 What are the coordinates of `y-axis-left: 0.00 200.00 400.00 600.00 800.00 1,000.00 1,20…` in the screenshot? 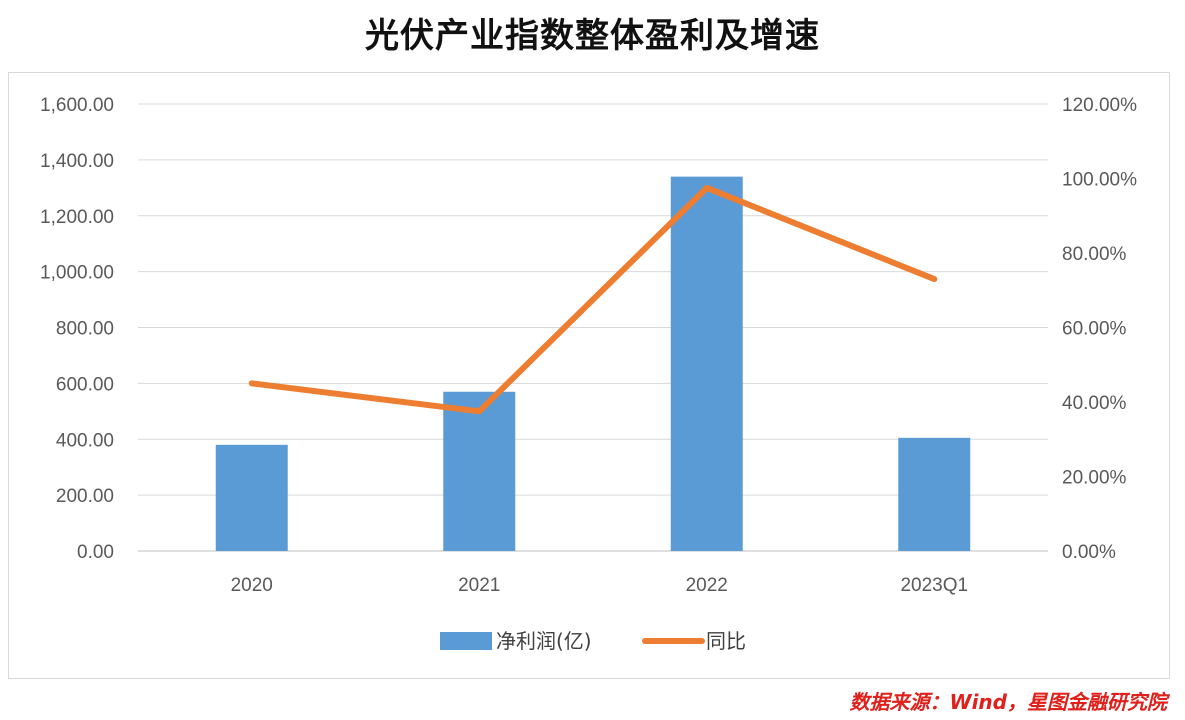 It's located at (77, 329).